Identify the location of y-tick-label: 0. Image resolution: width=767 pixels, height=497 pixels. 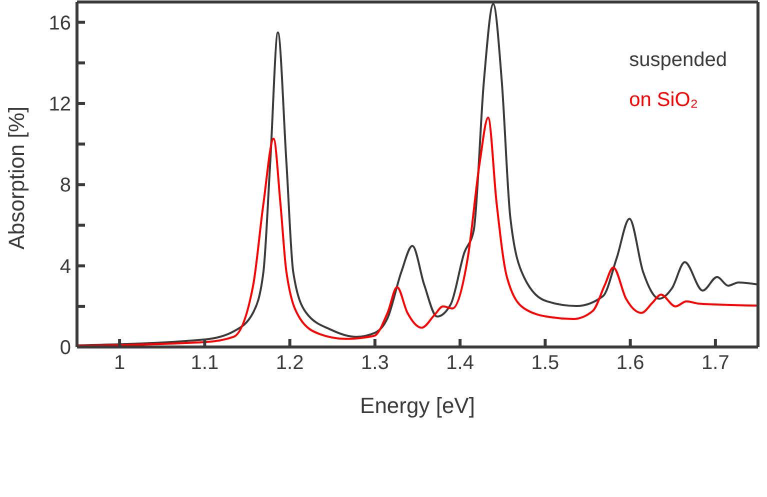
(65, 348).